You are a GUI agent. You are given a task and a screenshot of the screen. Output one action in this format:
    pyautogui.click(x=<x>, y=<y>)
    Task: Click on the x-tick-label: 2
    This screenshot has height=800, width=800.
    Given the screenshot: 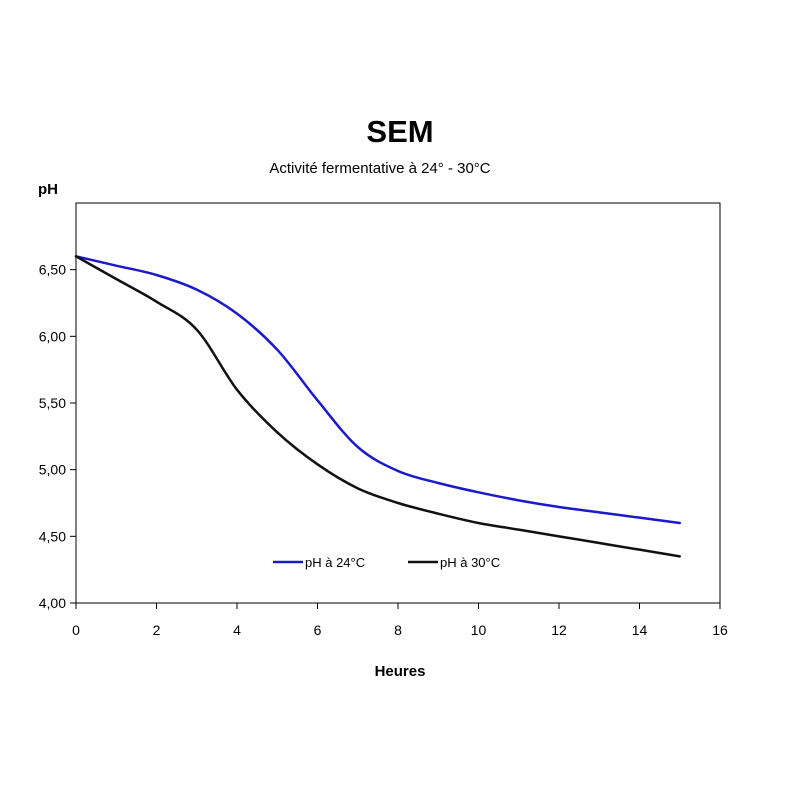 What is the action you would take?
    pyautogui.click(x=157, y=630)
    